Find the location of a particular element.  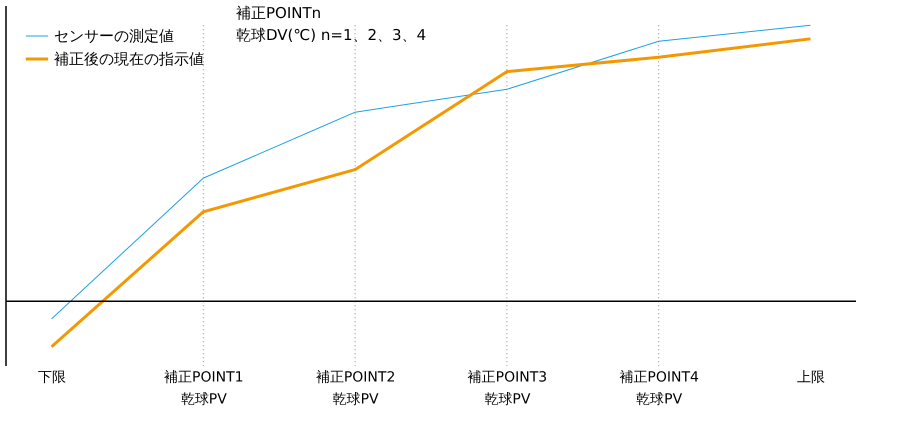

x-tick-label: 補正POINT1 乾球PV is located at coordinates (204, 389).